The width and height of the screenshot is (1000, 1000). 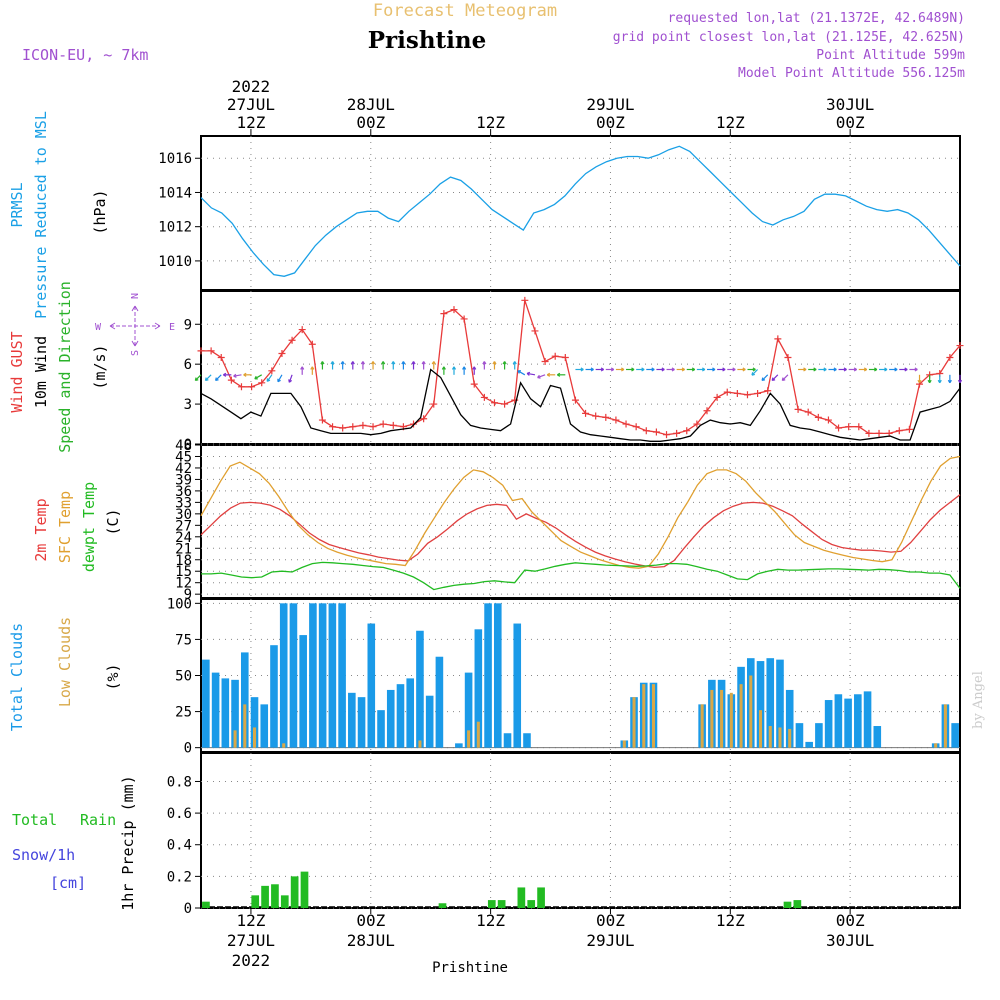 What do you see at coordinates (179, 782) in the screenshot?
I see `precip-ytick-label: 0.8` at bounding box center [179, 782].